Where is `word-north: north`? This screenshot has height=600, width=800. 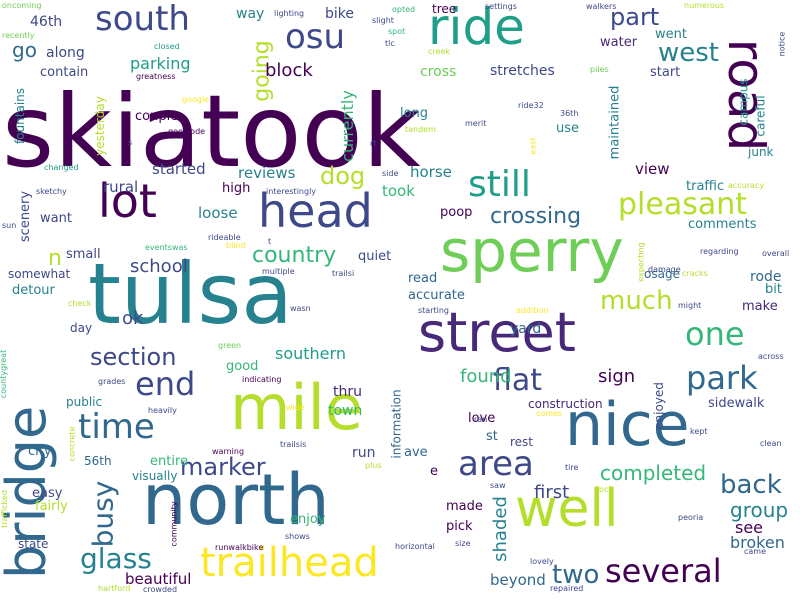 word-north: north is located at coordinates (236, 500).